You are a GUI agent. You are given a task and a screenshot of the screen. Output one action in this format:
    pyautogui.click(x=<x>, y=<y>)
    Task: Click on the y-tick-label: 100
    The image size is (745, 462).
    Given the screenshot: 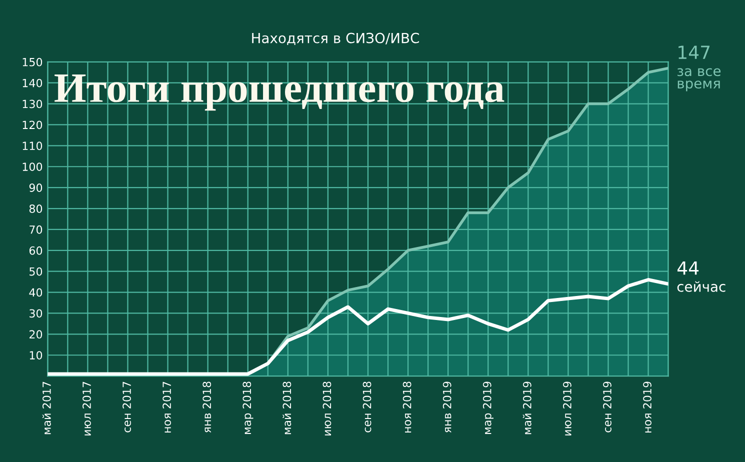 What is the action you would take?
    pyautogui.click(x=32, y=167)
    